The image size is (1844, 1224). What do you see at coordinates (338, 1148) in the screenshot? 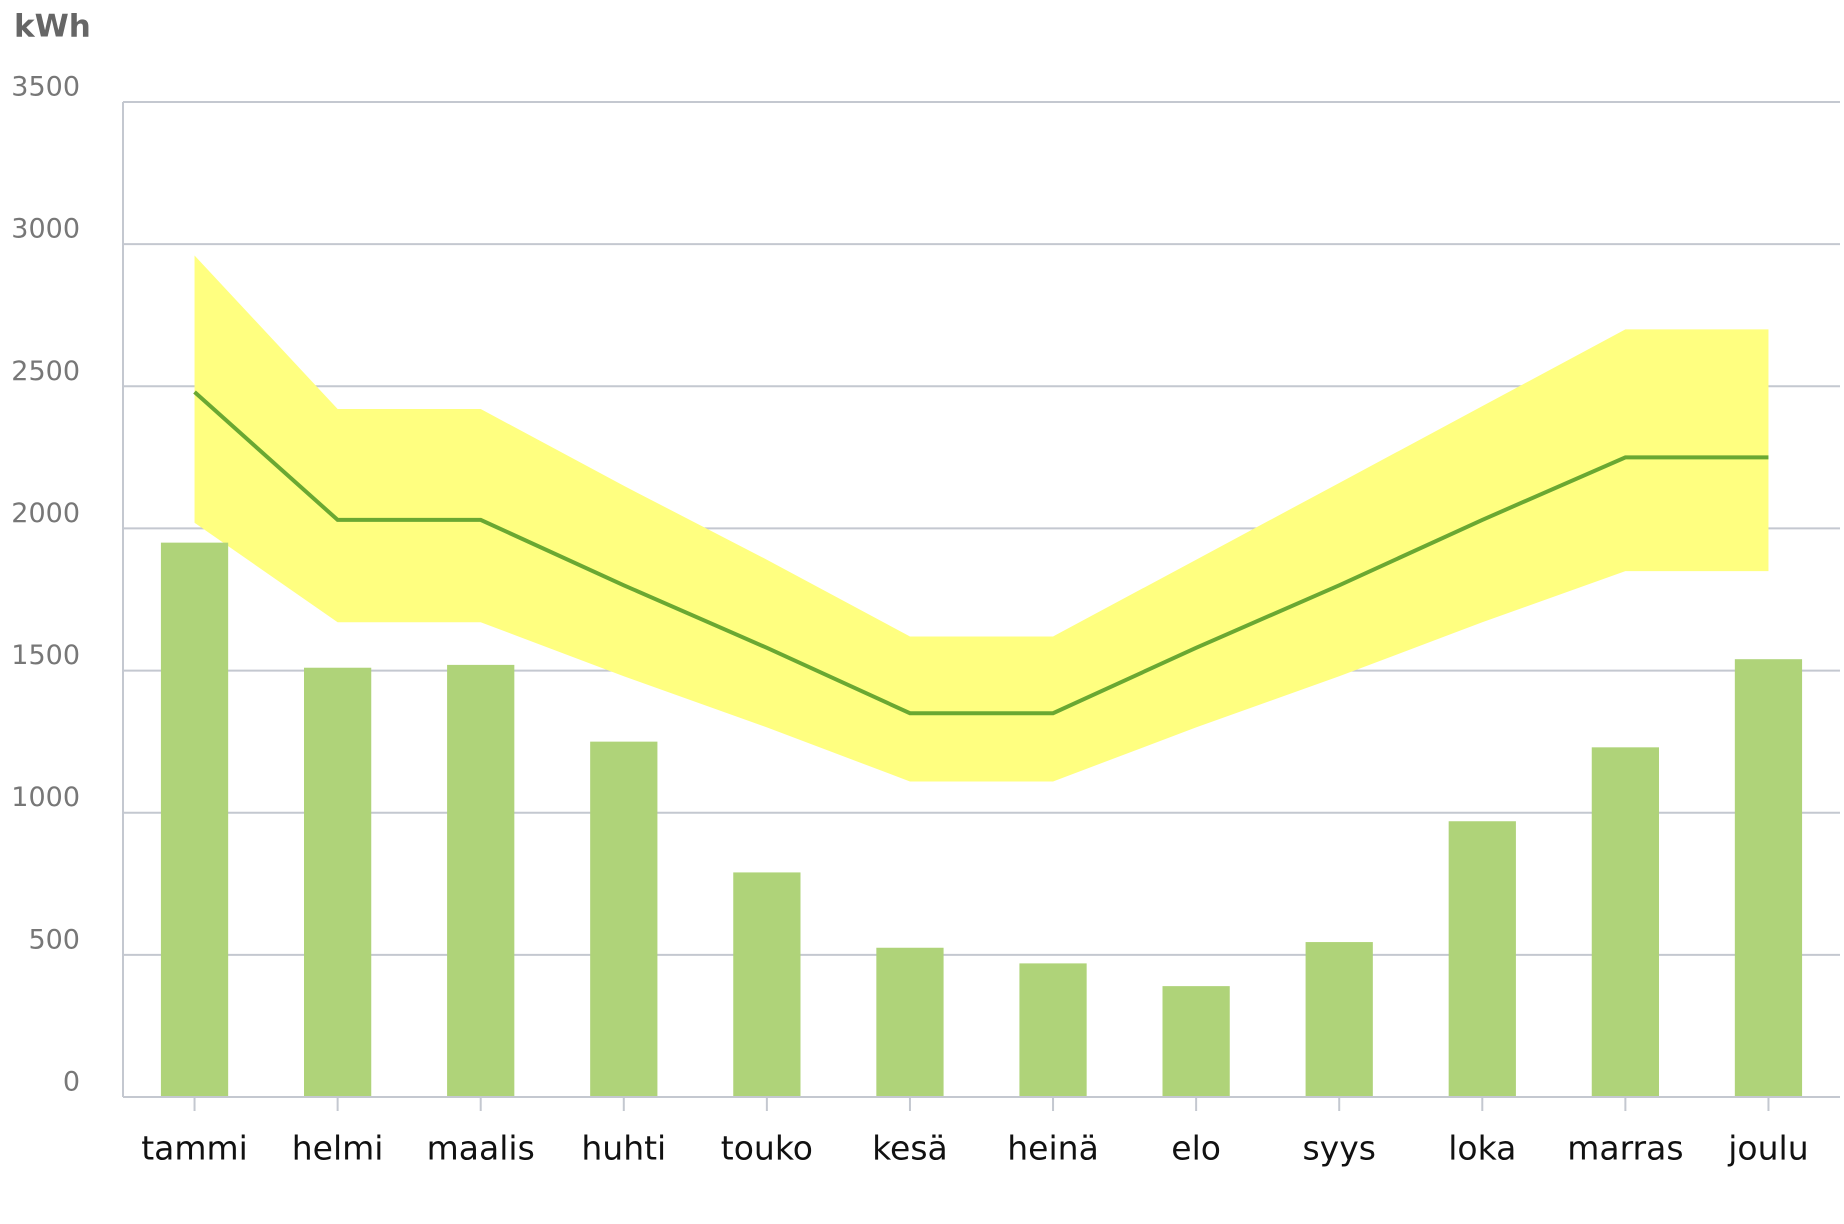
I see `x-tick-label: helmi` at bounding box center [338, 1148].